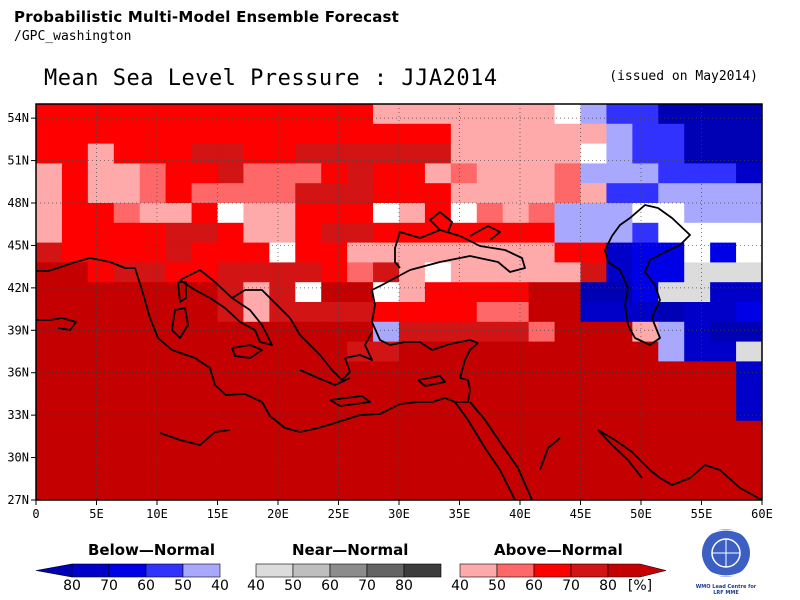  Describe the element at coordinates (127, 570) in the screenshot. I see `legend-below-swatch` at that location.